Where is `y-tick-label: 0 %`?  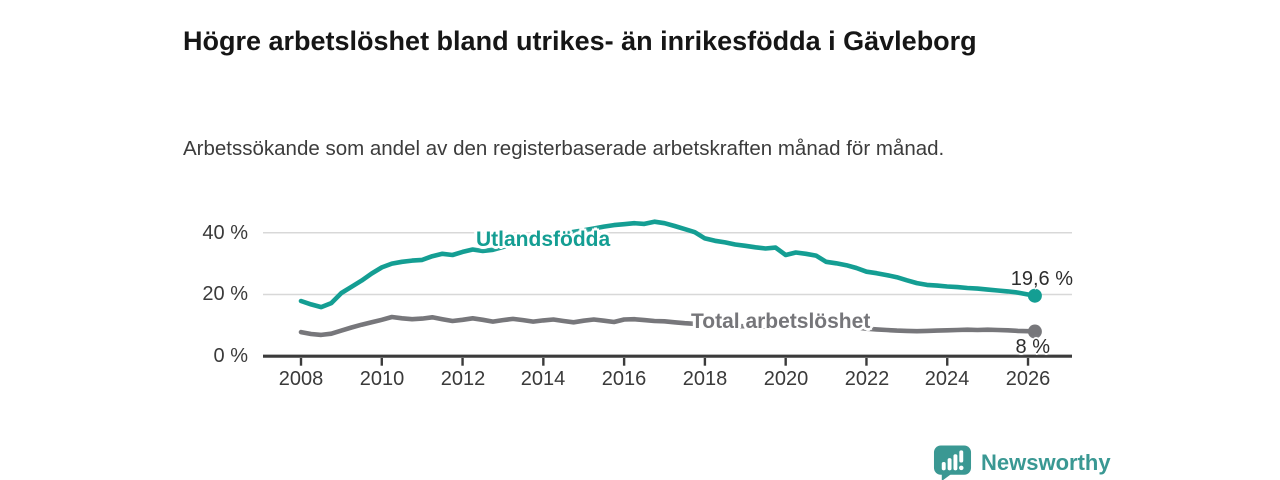 y-tick-label: 0 % is located at coordinates (230, 356).